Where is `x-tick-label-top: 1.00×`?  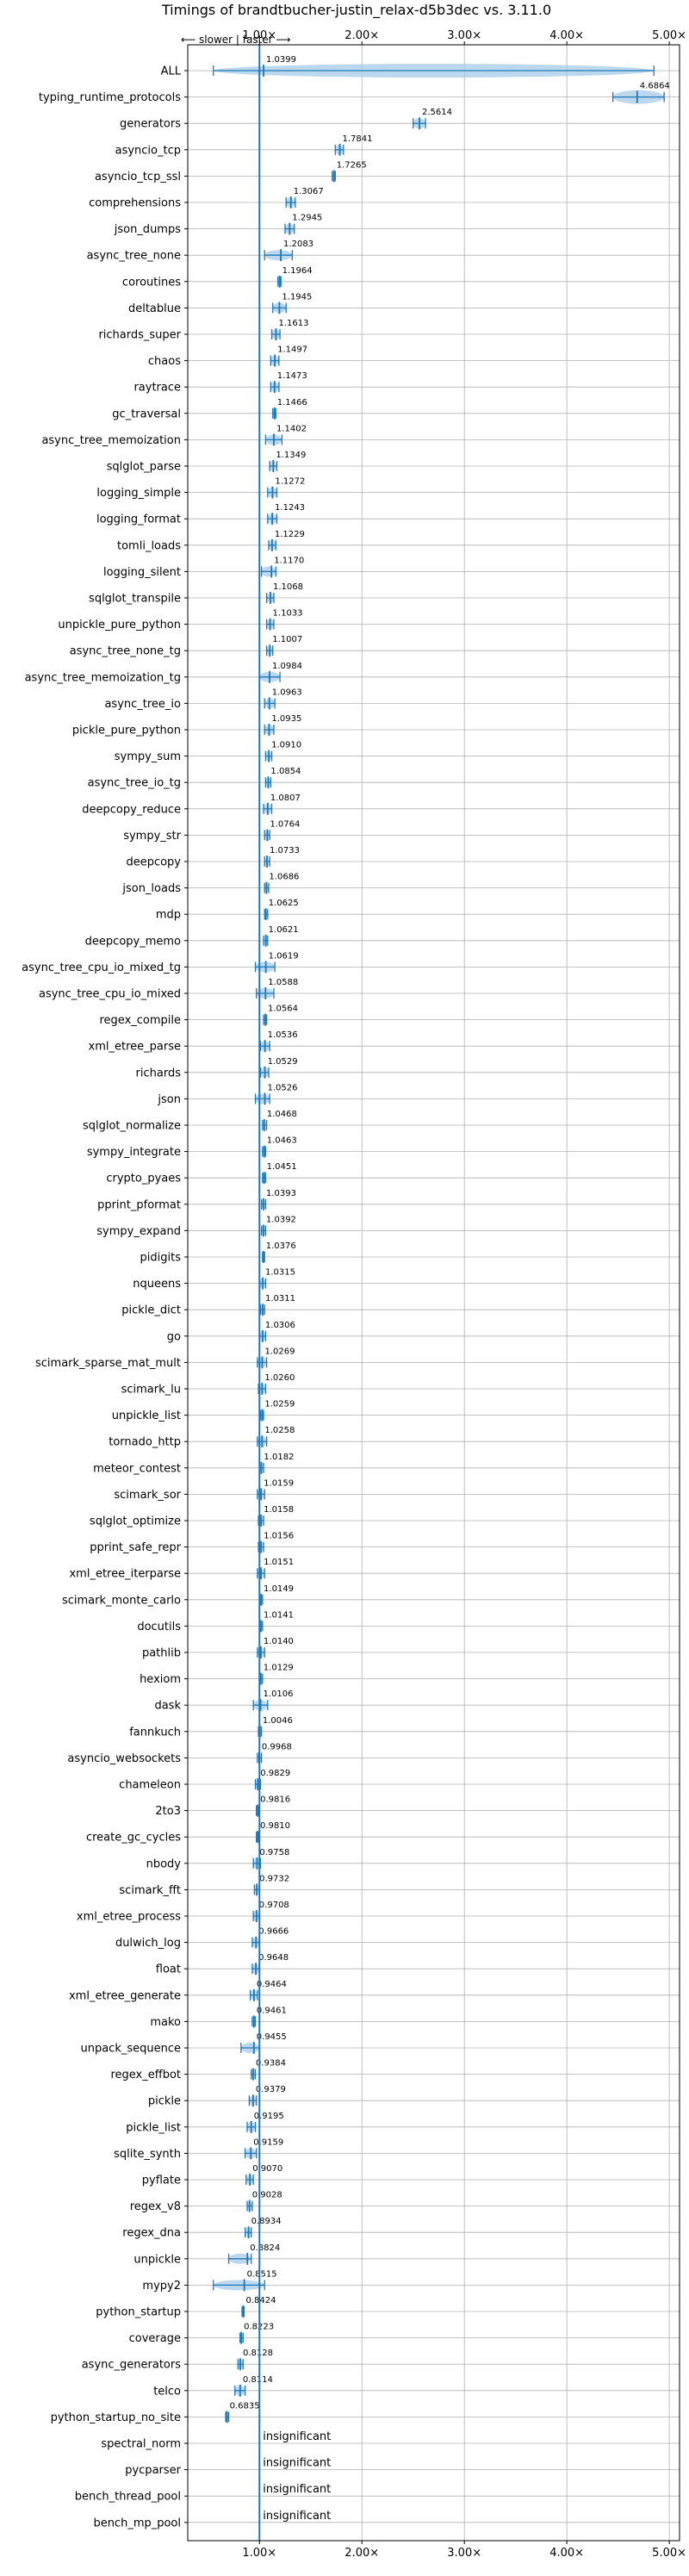
x-tick-label-top: 1.00× is located at coordinates (259, 36).